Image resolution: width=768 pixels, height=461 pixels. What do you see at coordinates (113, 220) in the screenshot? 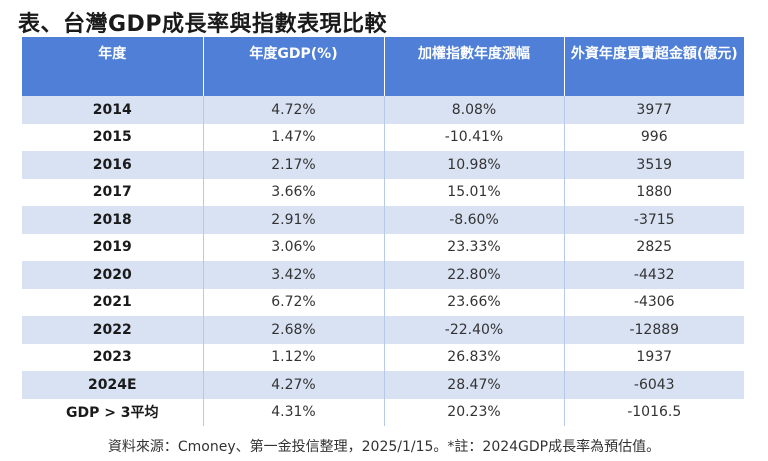
I see `cell-year: 2018` at bounding box center [113, 220].